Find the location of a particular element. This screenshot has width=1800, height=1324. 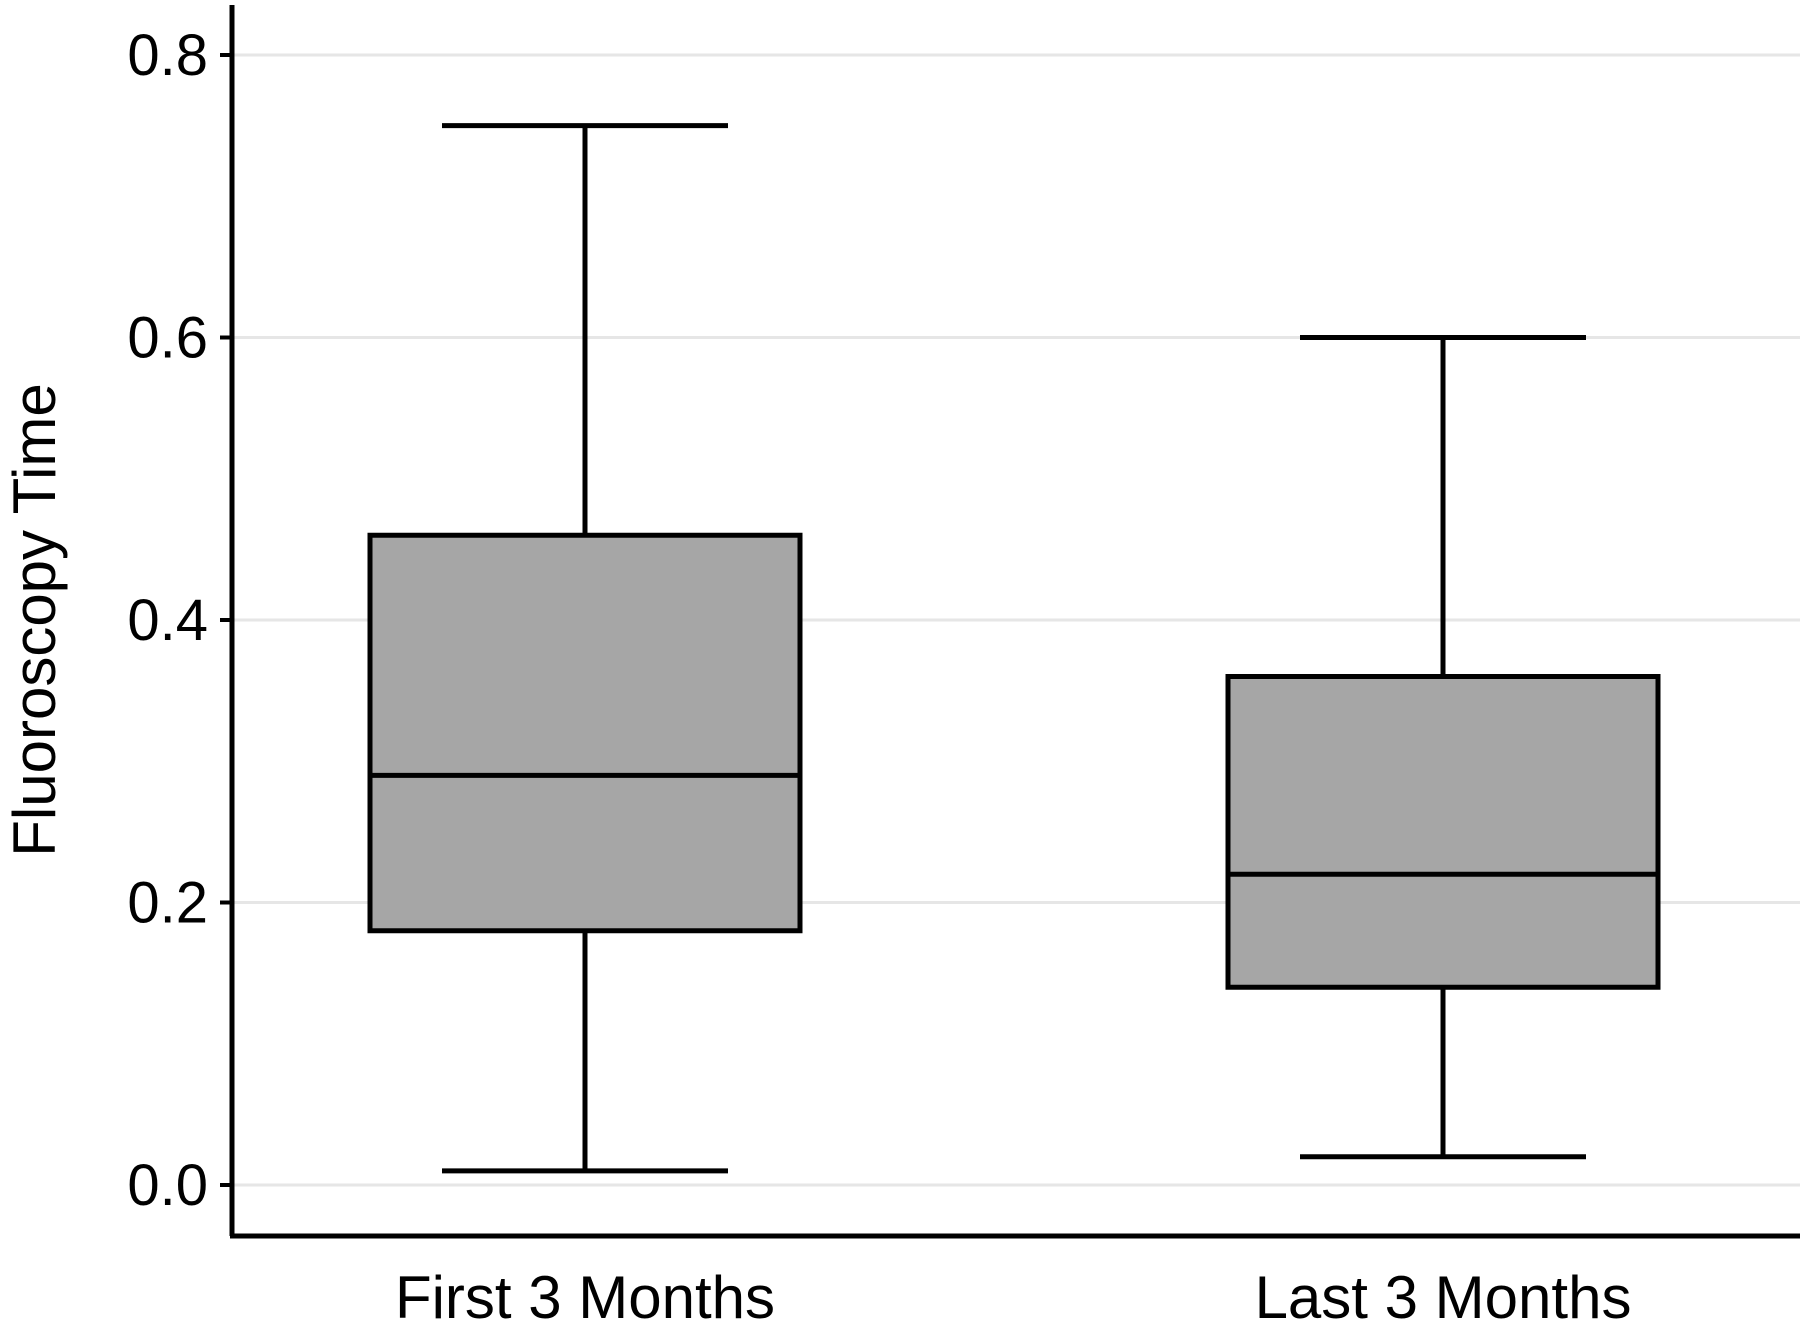

x-category-label: First 3 Months is located at coordinates (585, 1294).